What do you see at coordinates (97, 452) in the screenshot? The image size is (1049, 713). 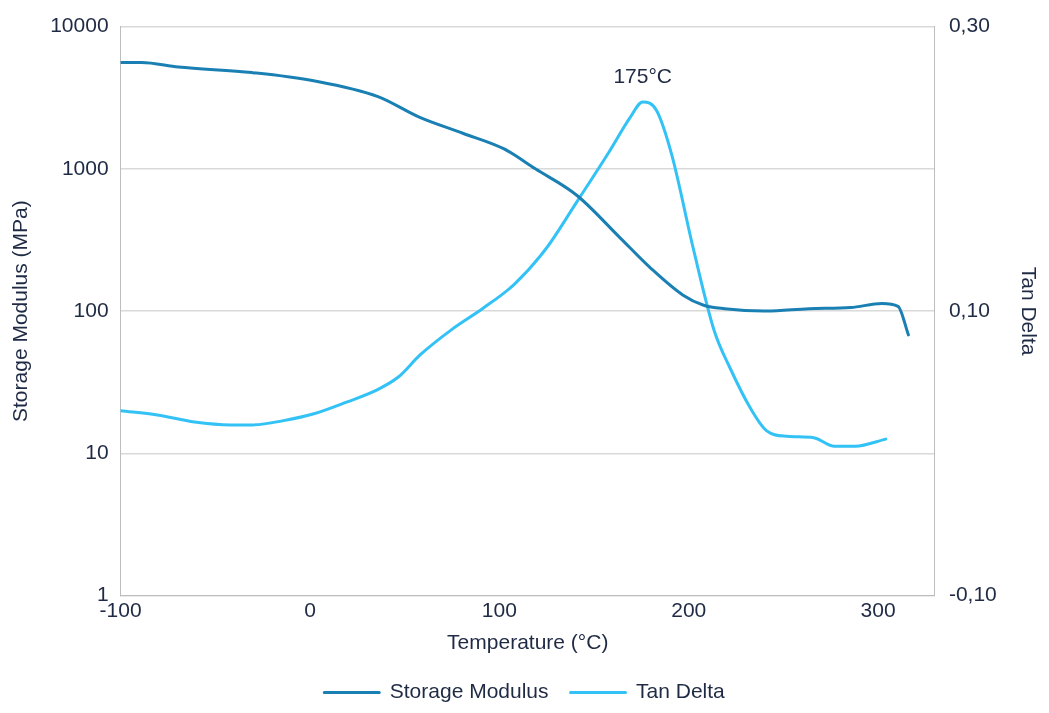 I see `y-tick-label: 10` at bounding box center [97, 452].